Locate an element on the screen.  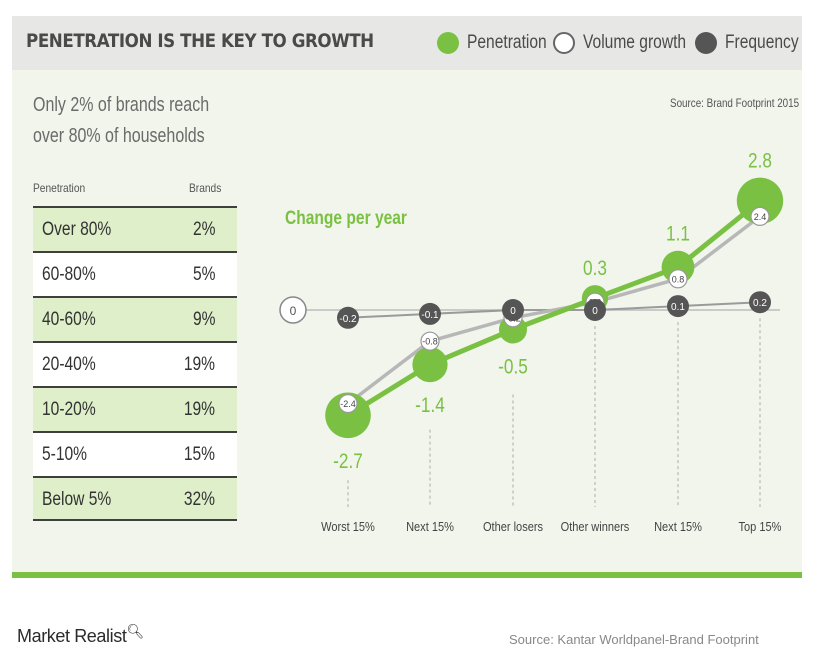
green-dot-icon is located at coordinates (448, 43).